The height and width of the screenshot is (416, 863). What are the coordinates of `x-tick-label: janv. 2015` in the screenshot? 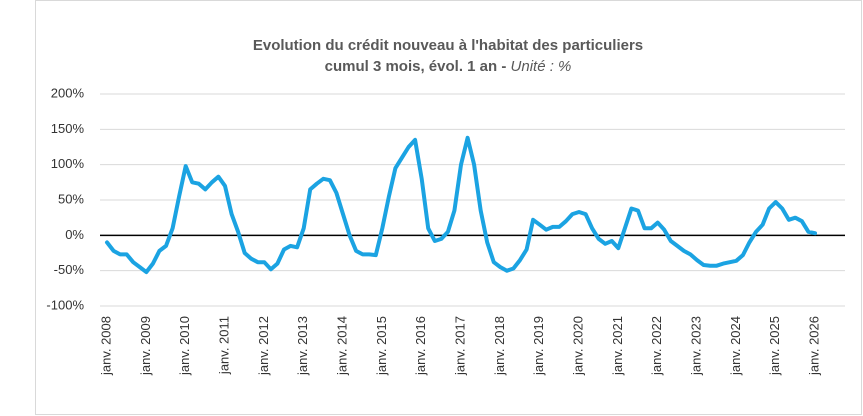 It's located at (381, 346).